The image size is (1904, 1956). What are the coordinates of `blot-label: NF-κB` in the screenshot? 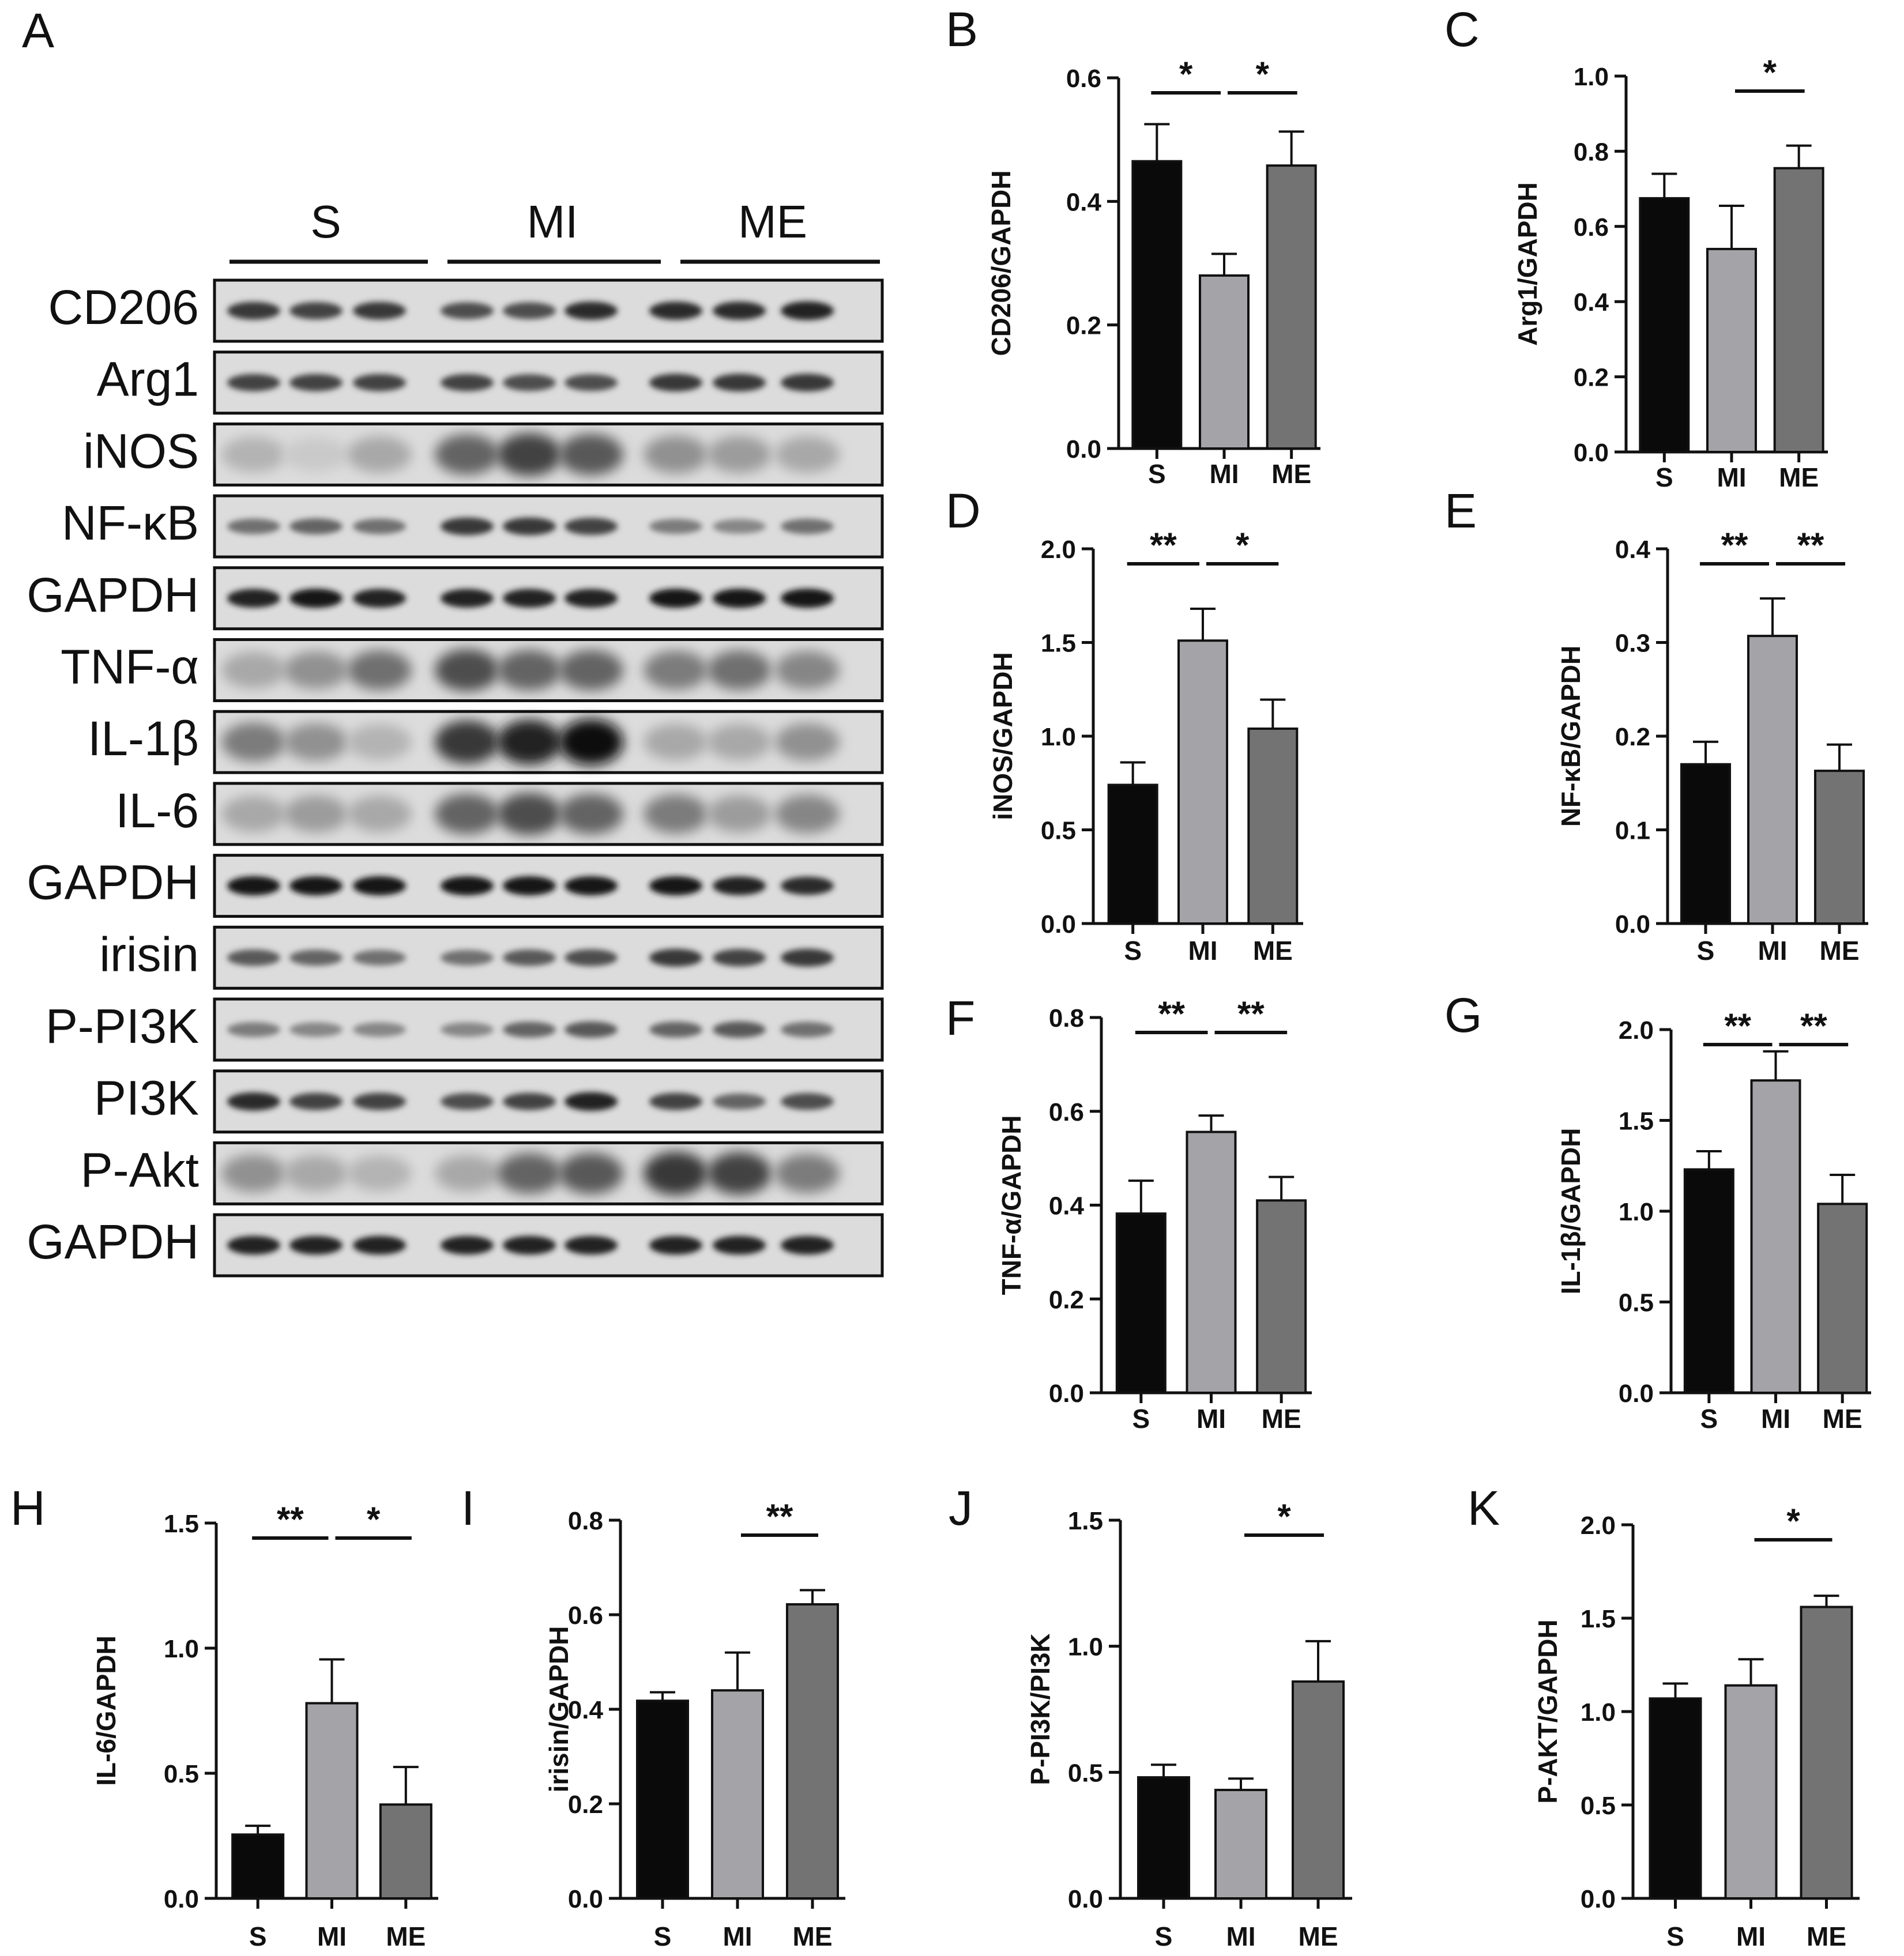 It's located at (130, 523).